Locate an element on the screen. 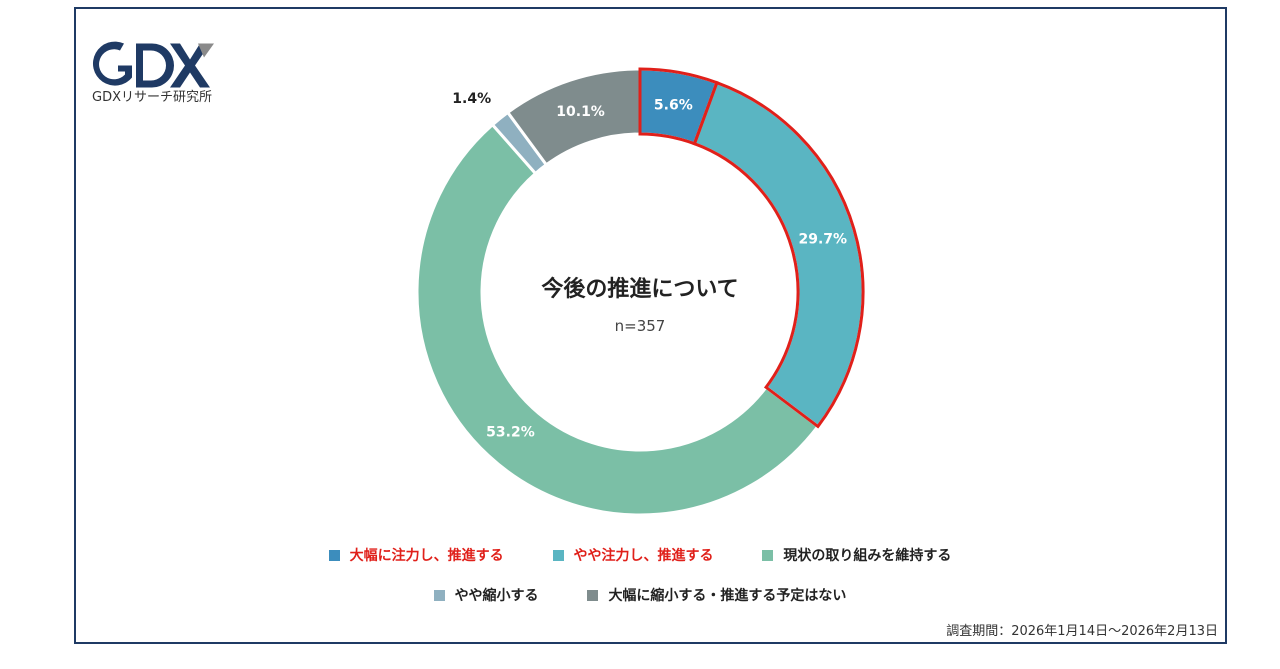 The image size is (1280, 669). legend-item: 現状の取り組みを維持する is located at coordinates (856, 555).